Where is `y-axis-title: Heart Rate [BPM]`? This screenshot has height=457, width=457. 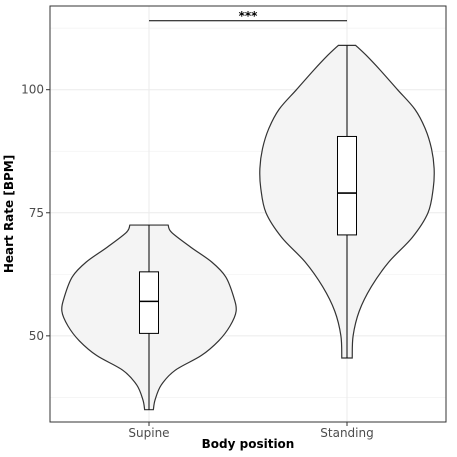
y-axis-title: Heart Rate [BPM] is located at coordinates (9, 214).